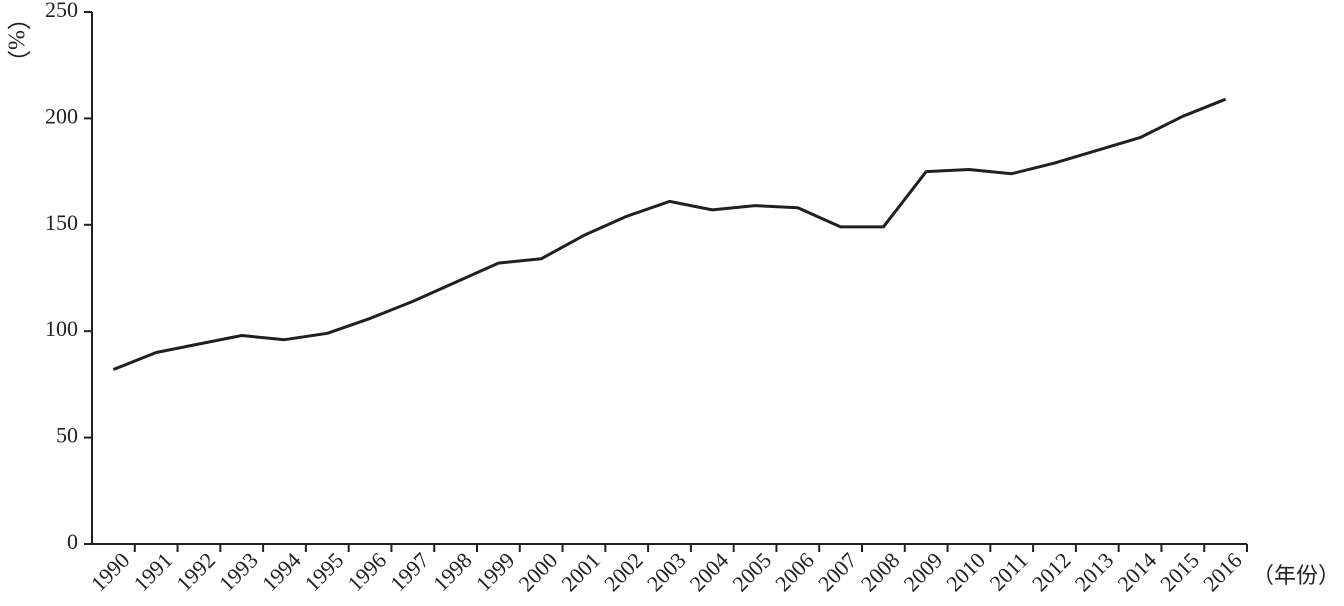 The image size is (1344, 606). I want to click on x-tick-label: 2016, so click(1222, 571).